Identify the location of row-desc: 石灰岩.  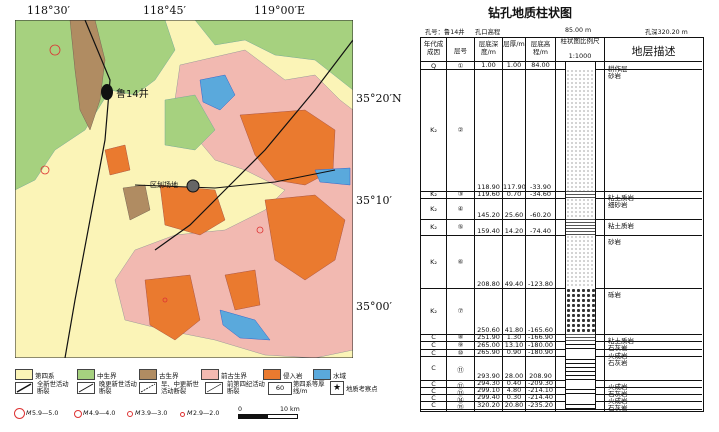
(618, 363).